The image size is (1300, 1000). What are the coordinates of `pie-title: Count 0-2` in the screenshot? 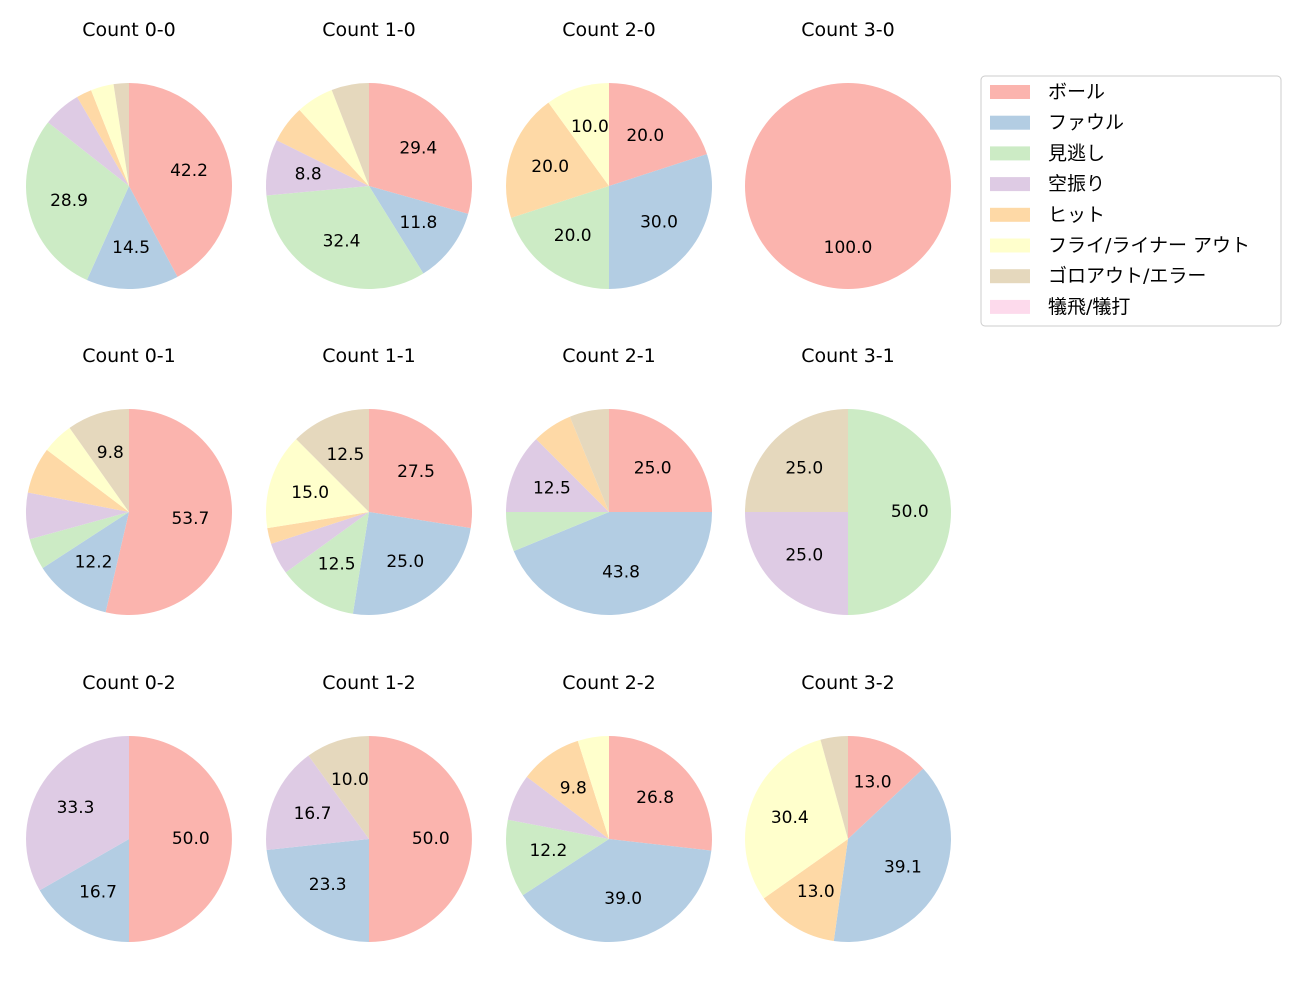 It's located at (129, 683).